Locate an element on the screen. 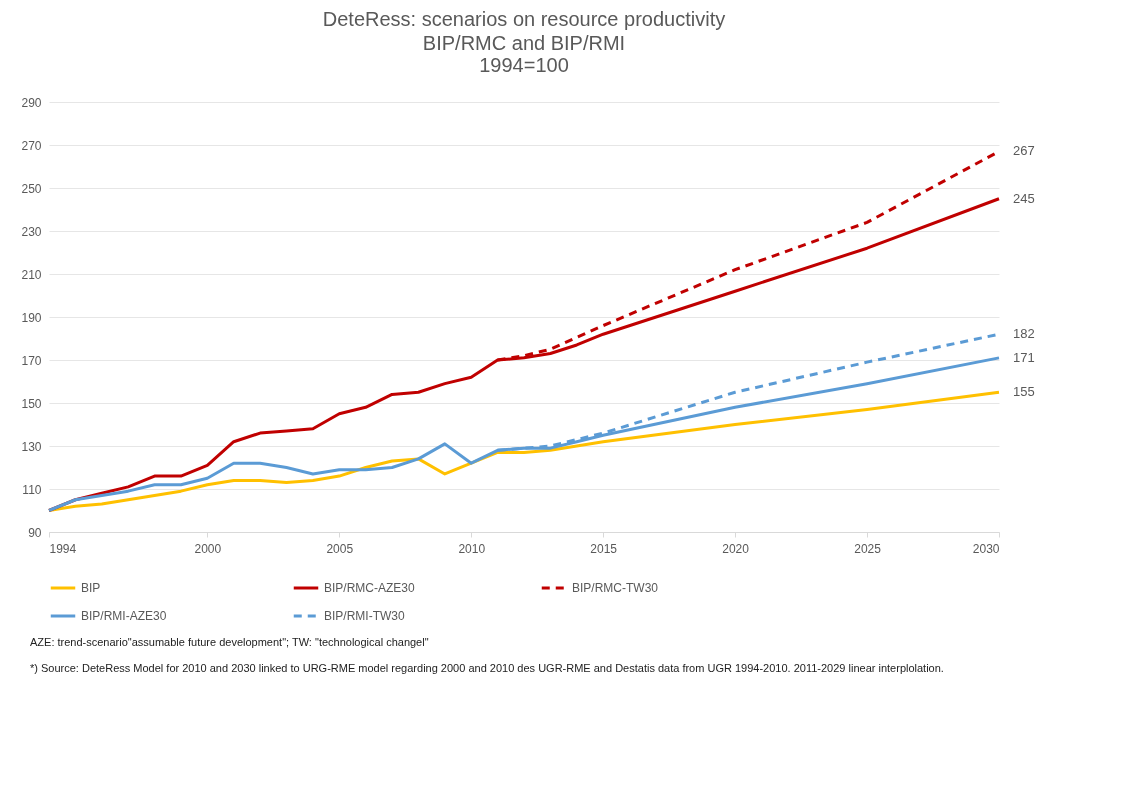  legend-label: BIP/RMI-AZE30 is located at coordinates (124, 616).